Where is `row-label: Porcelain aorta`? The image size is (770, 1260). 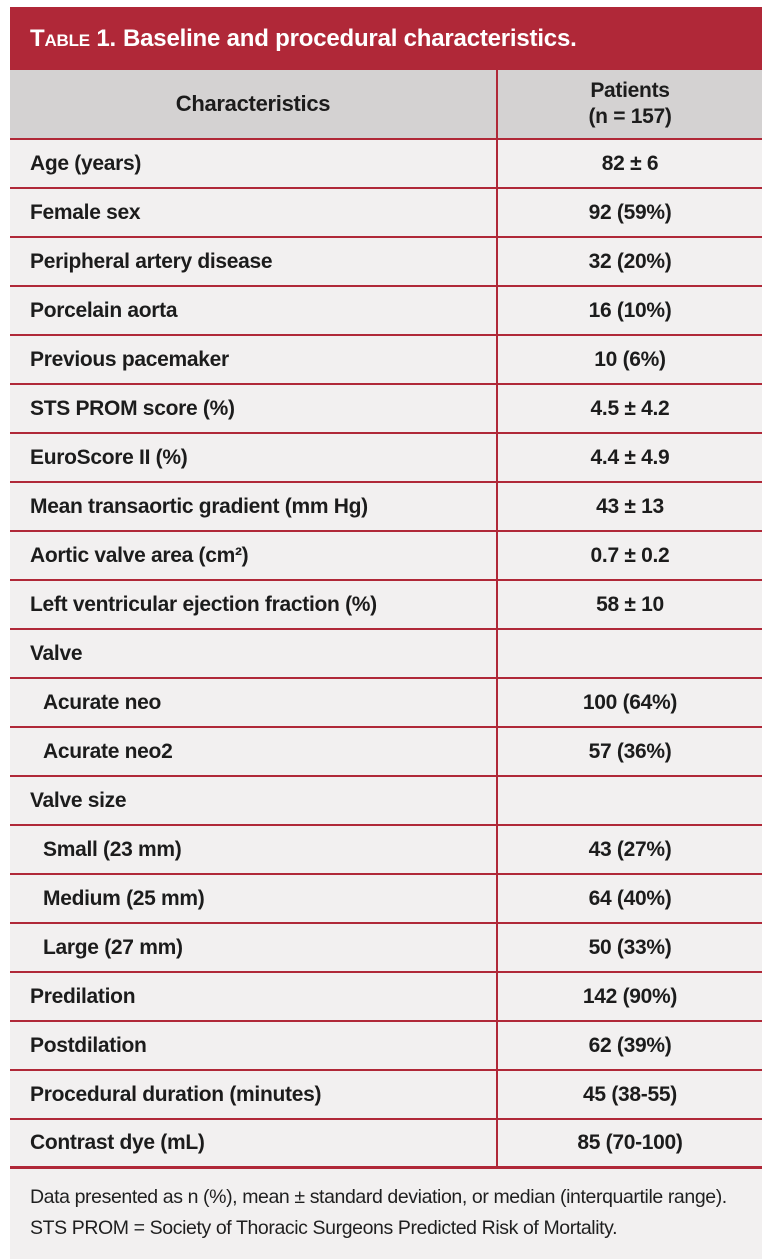
row-label: Porcelain aorta is located at coordinates (104, 310).